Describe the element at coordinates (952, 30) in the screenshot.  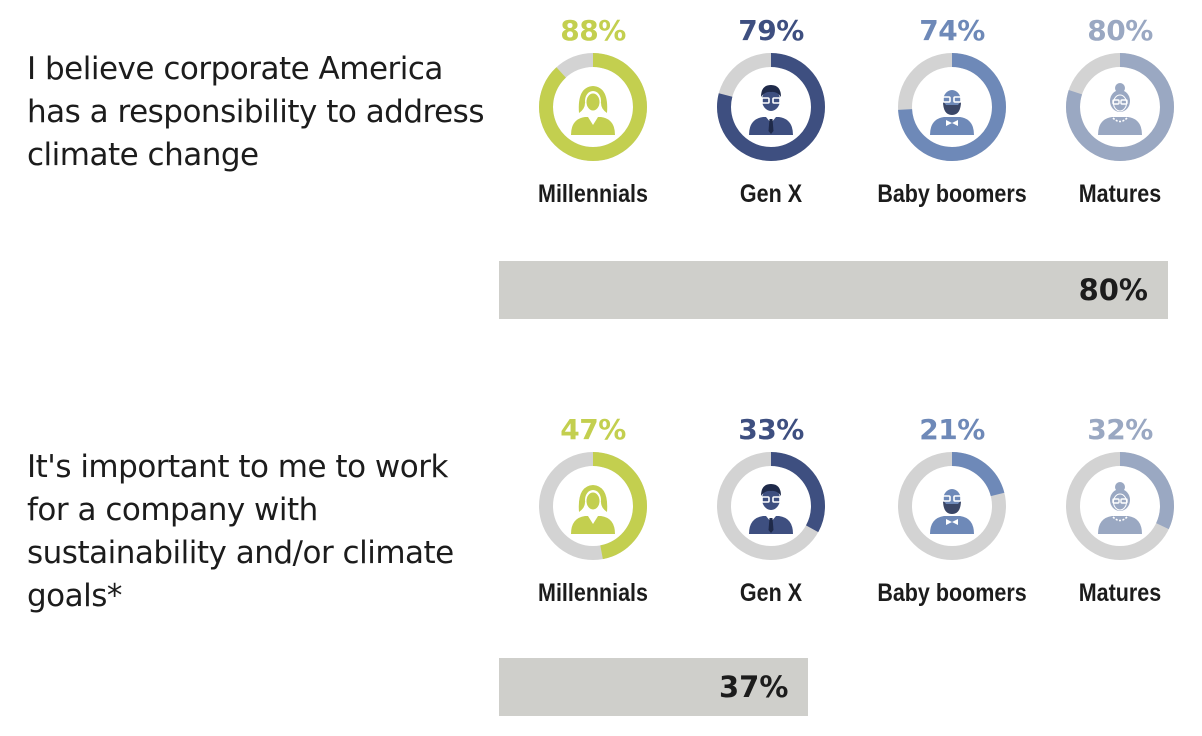
I see `value-label: 74%` at that location.